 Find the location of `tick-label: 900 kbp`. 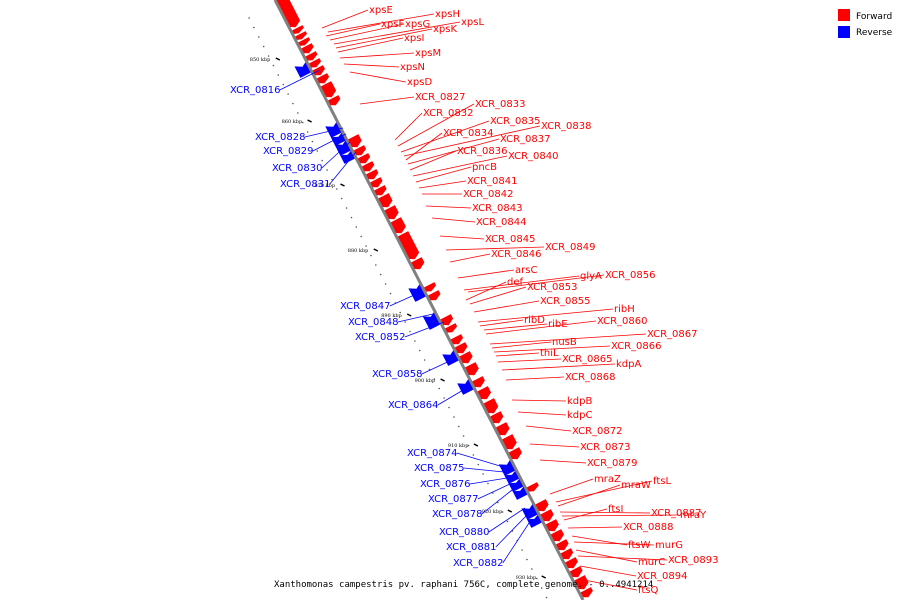

tick-label: 900 kbp is located at coordinates (425, 381).